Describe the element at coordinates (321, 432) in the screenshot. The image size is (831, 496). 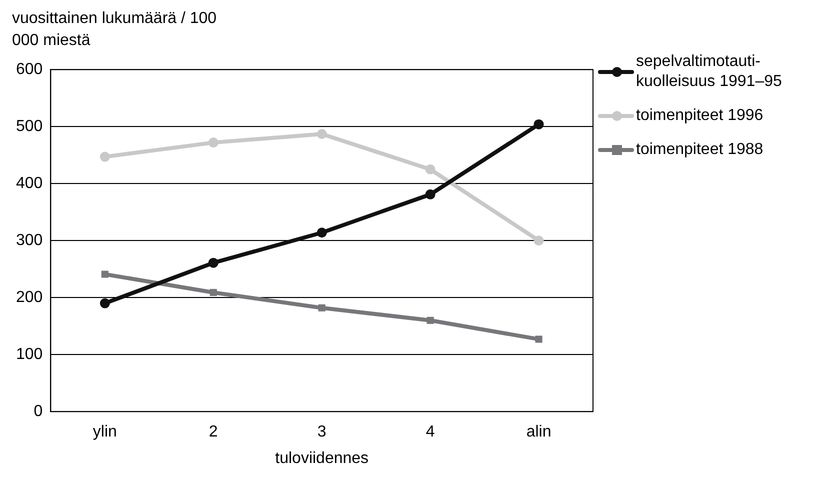
I see `x-tick-label: 3` at that location.